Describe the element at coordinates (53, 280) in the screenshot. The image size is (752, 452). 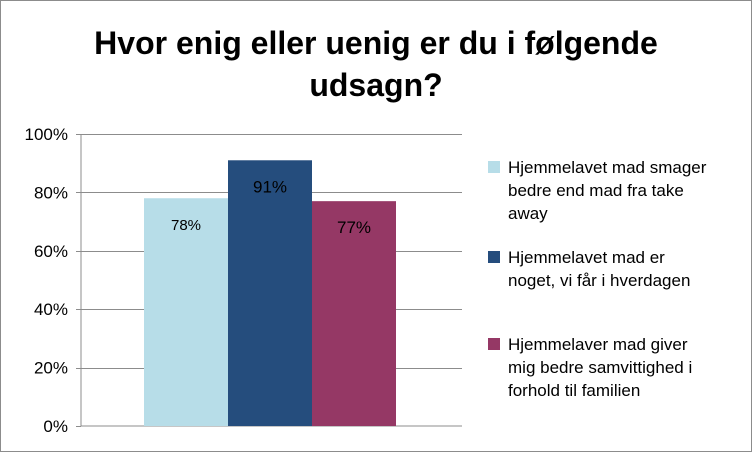
I see `y-tick-labels: 0% 20% 40% 60% 80% 100%` at that location.